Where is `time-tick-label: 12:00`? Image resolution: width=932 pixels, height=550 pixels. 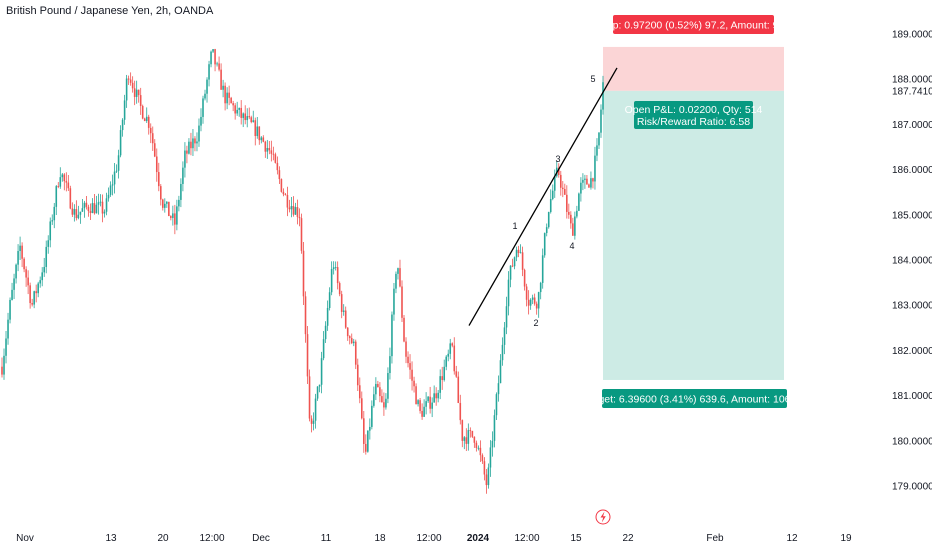
time-tick-label: 12:00 is located at coordinates (526, 538).